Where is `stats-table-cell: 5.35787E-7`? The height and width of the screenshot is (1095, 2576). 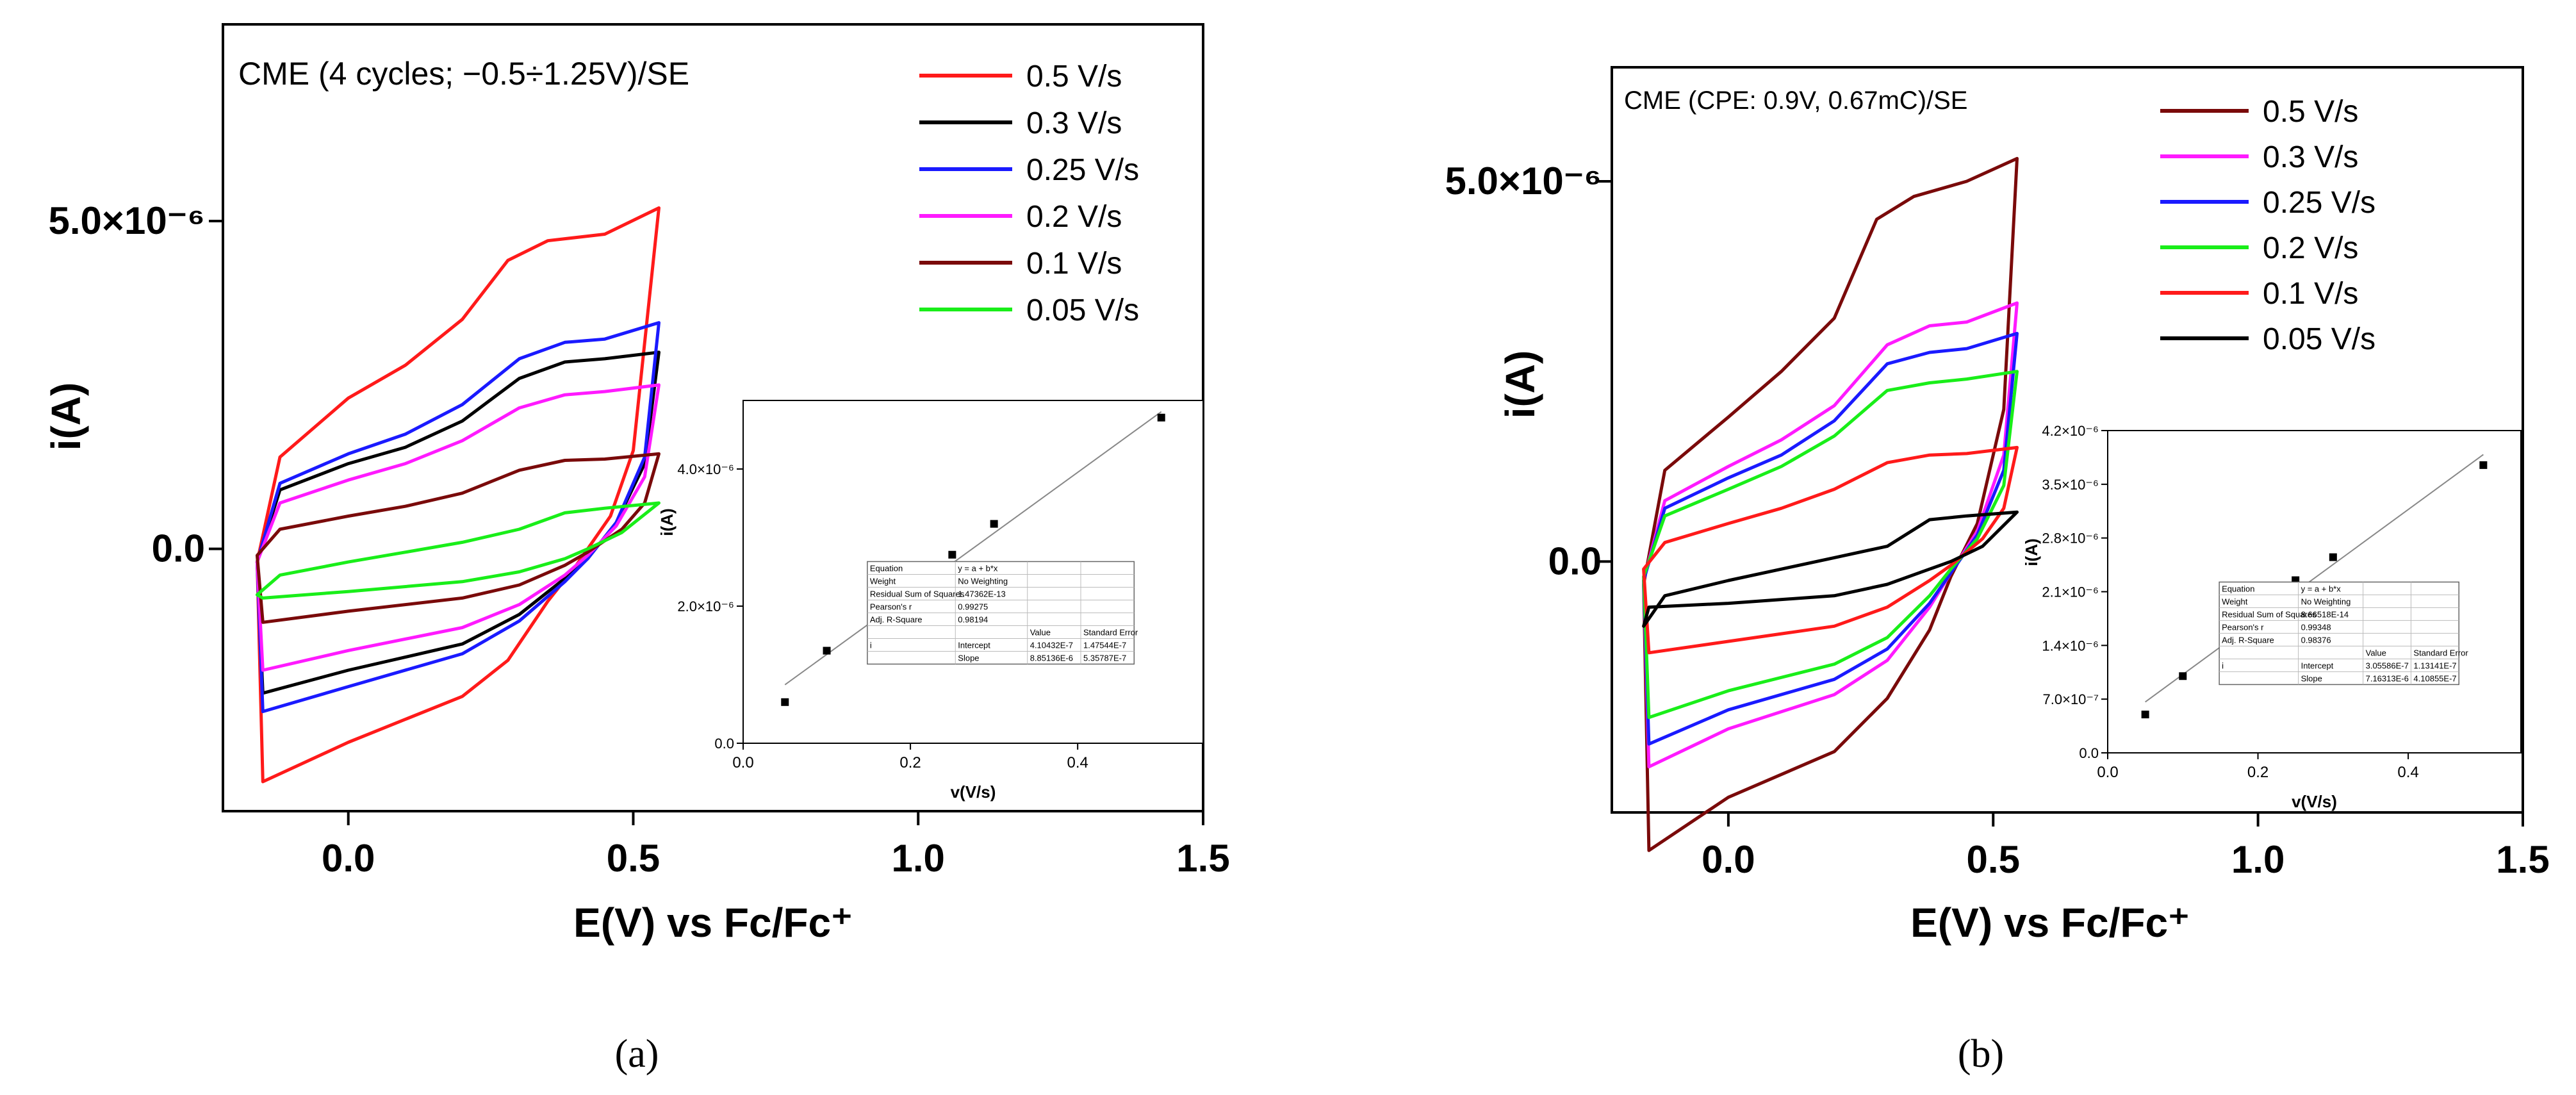 stats-table-cell: 5.35787E-7 is located at coordinates (1104, 658).